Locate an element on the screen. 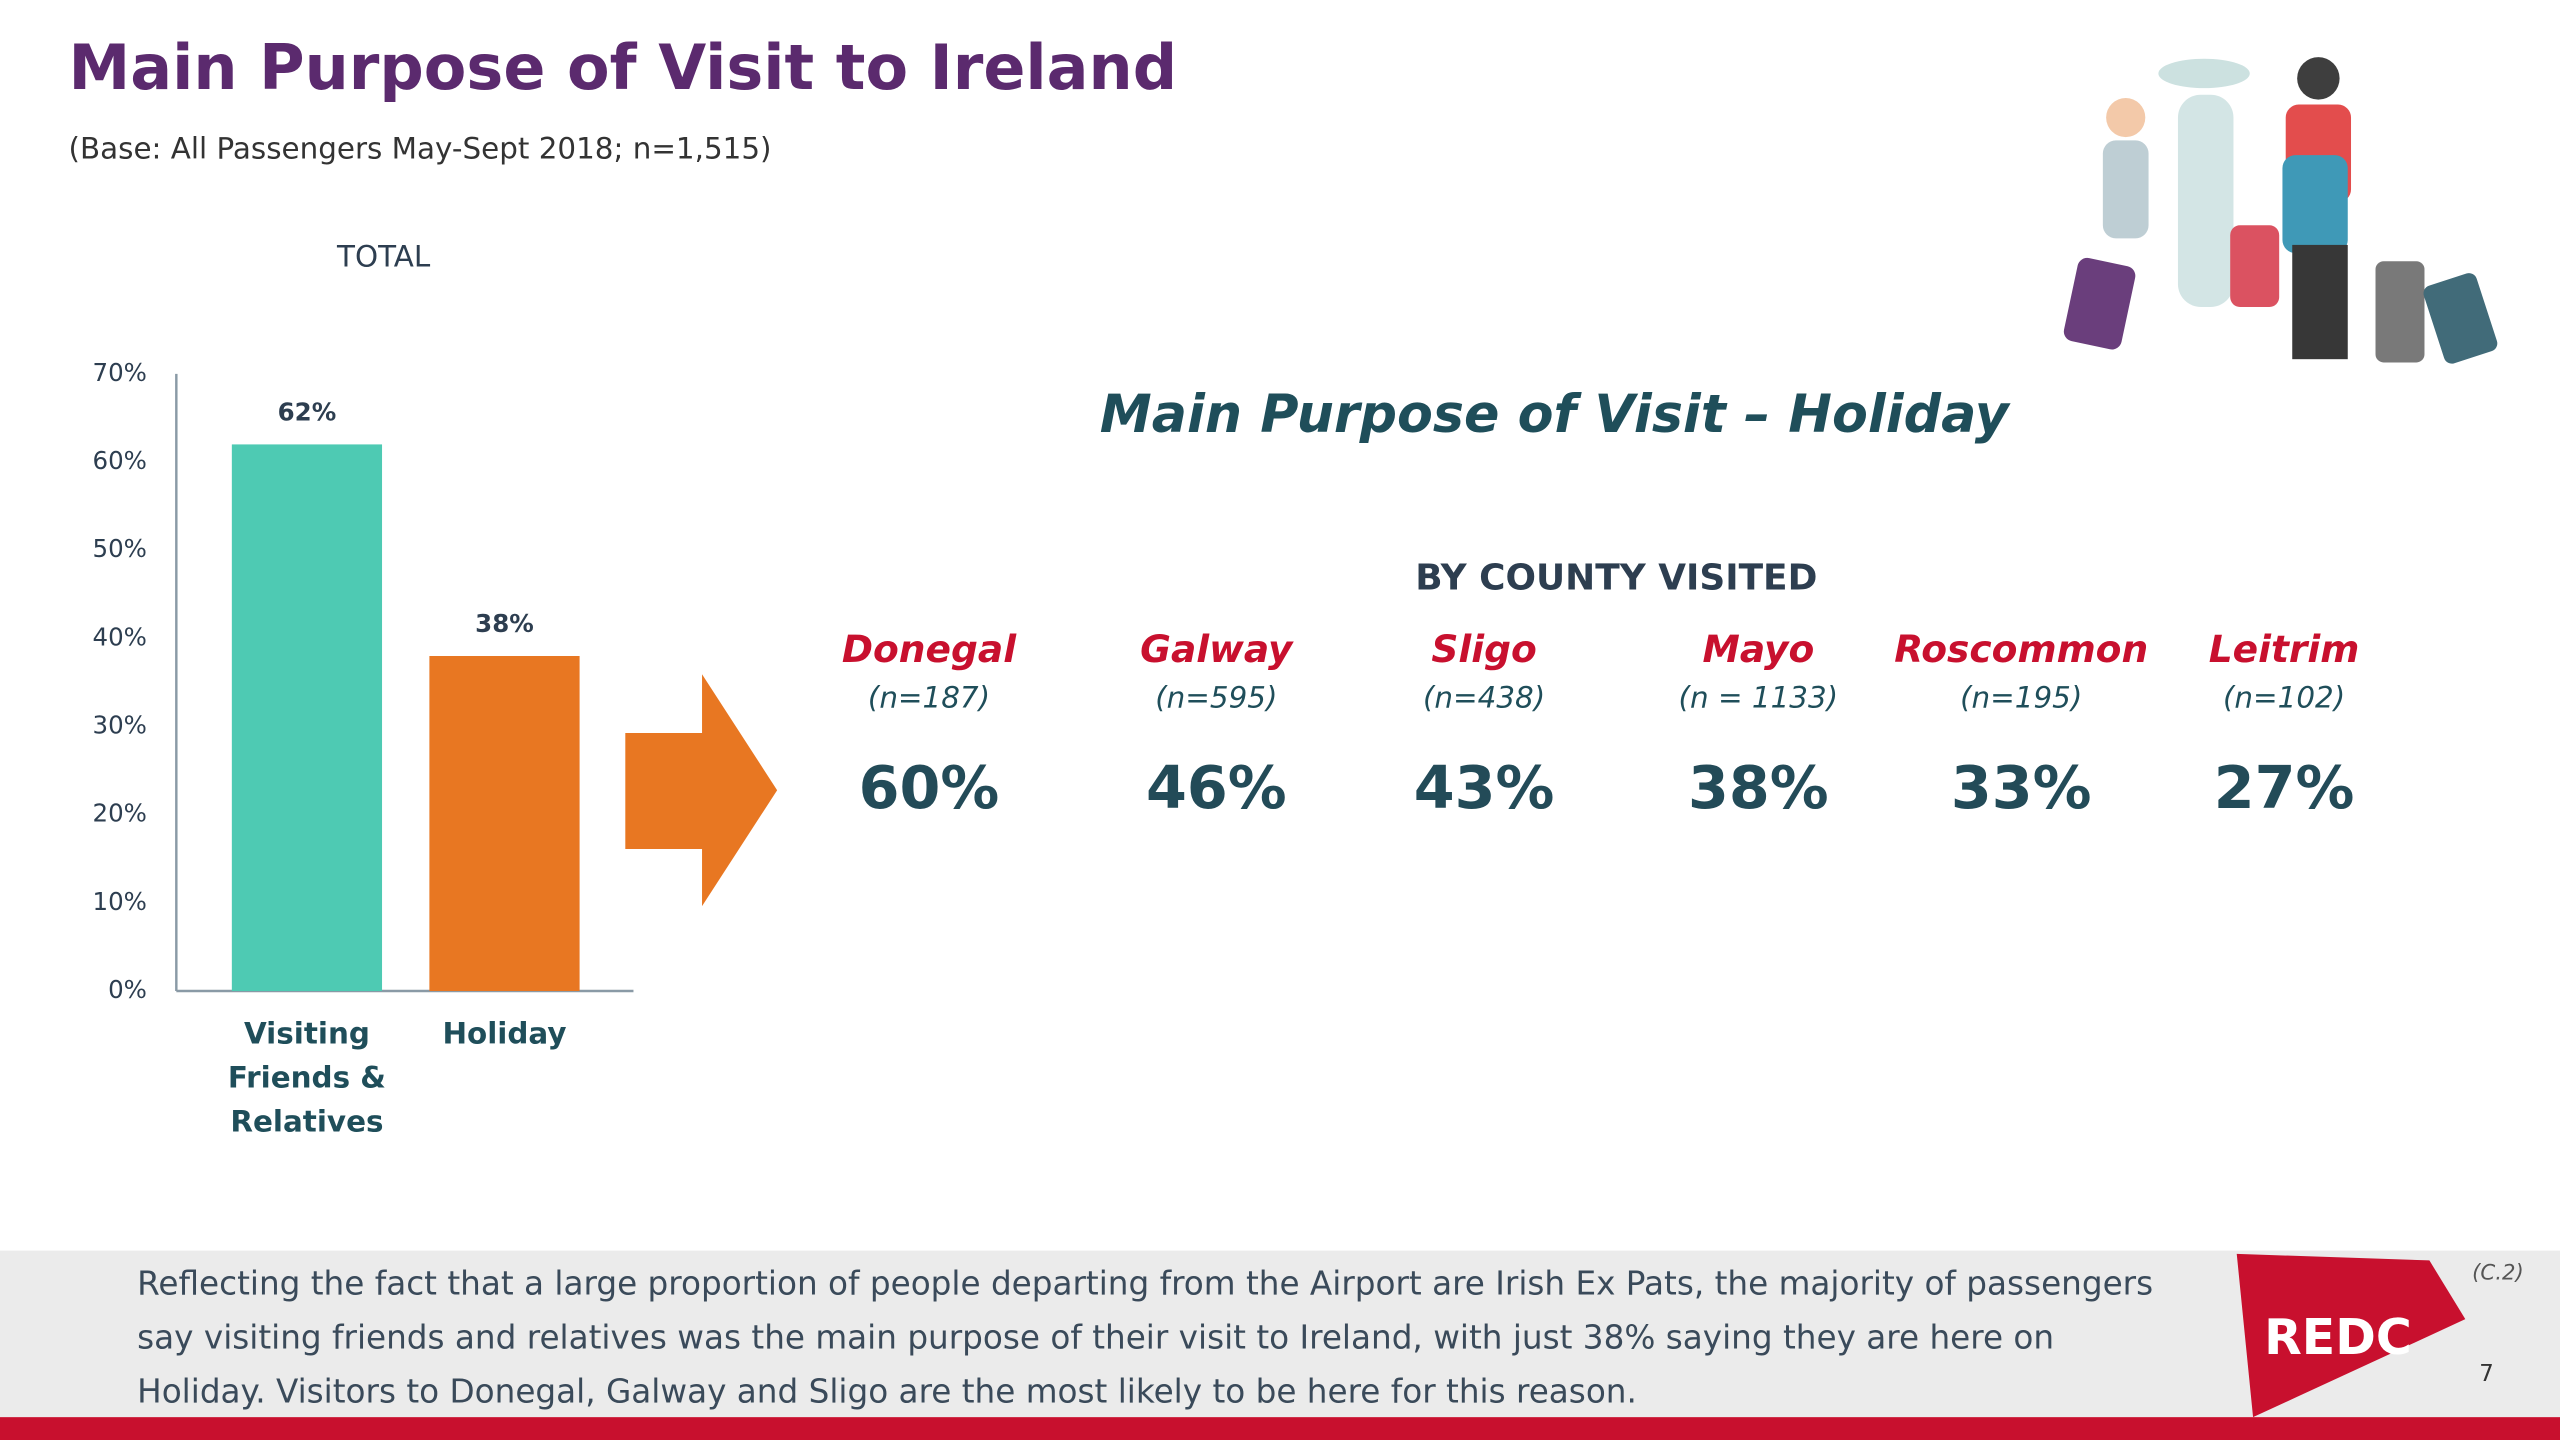  county-value: 60% is located at coordinates (929, 787).